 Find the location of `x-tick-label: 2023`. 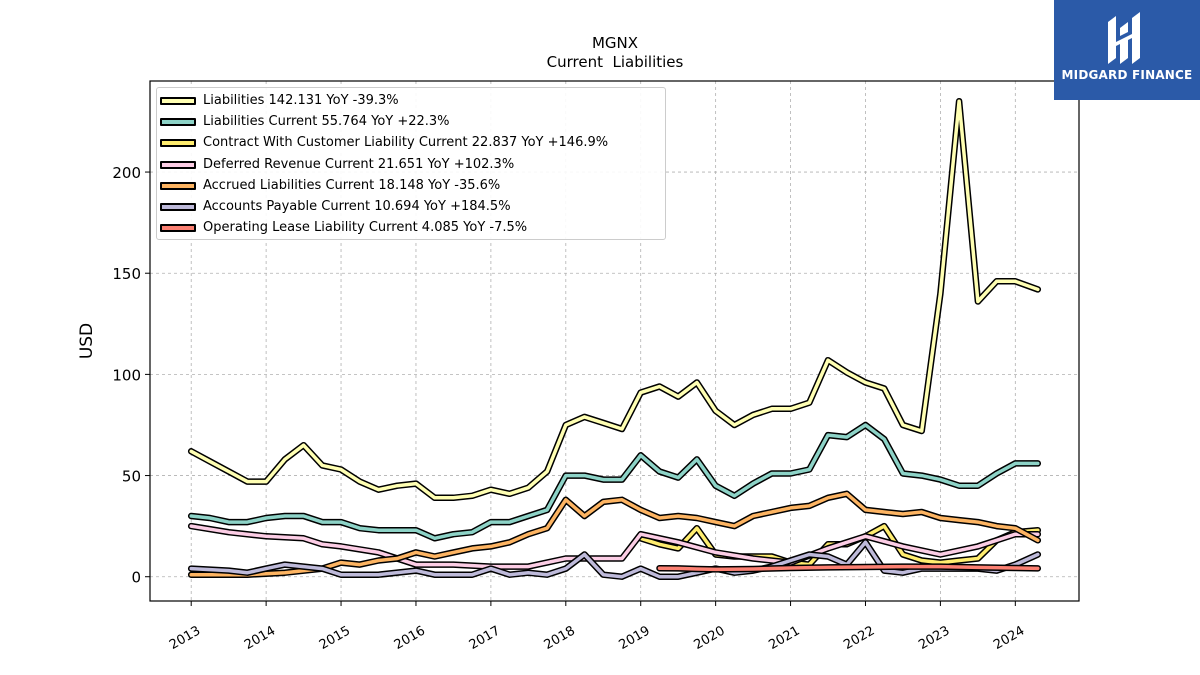

x-tick-label: 2023 is located at coordinates (934, 638).